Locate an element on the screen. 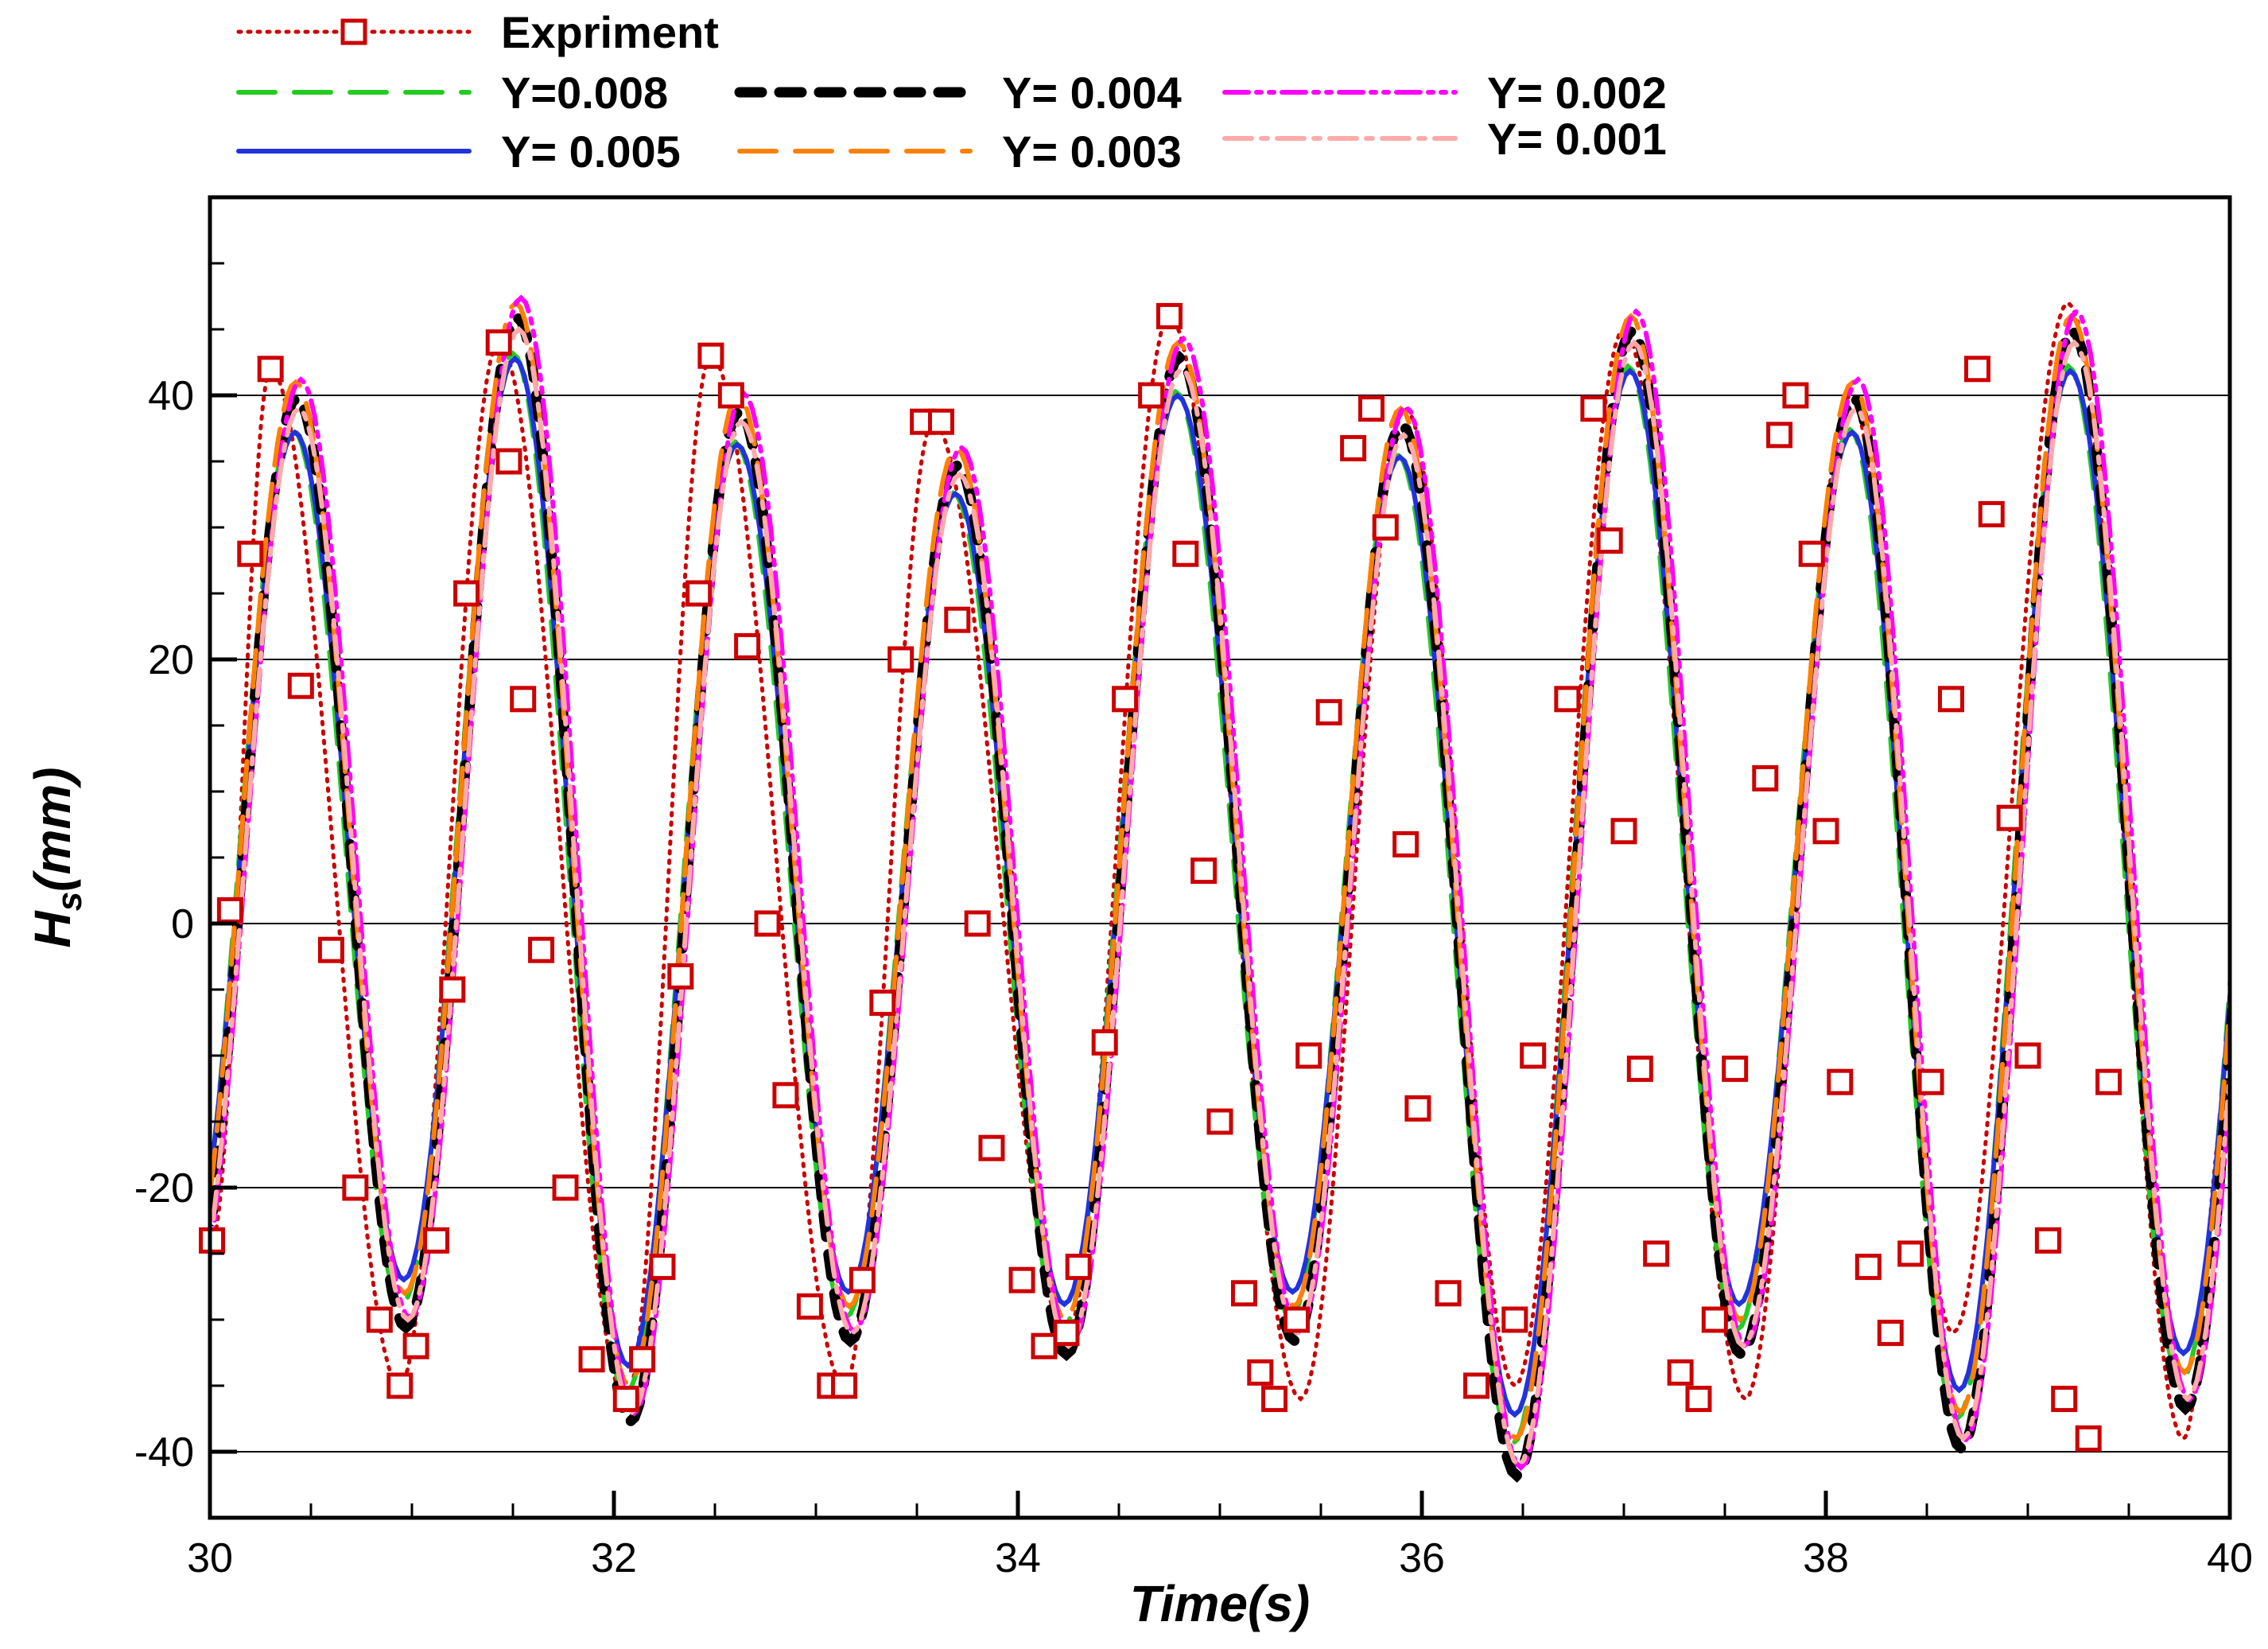  x-tick-label: 36 is located at coordinates (1422, 1558).